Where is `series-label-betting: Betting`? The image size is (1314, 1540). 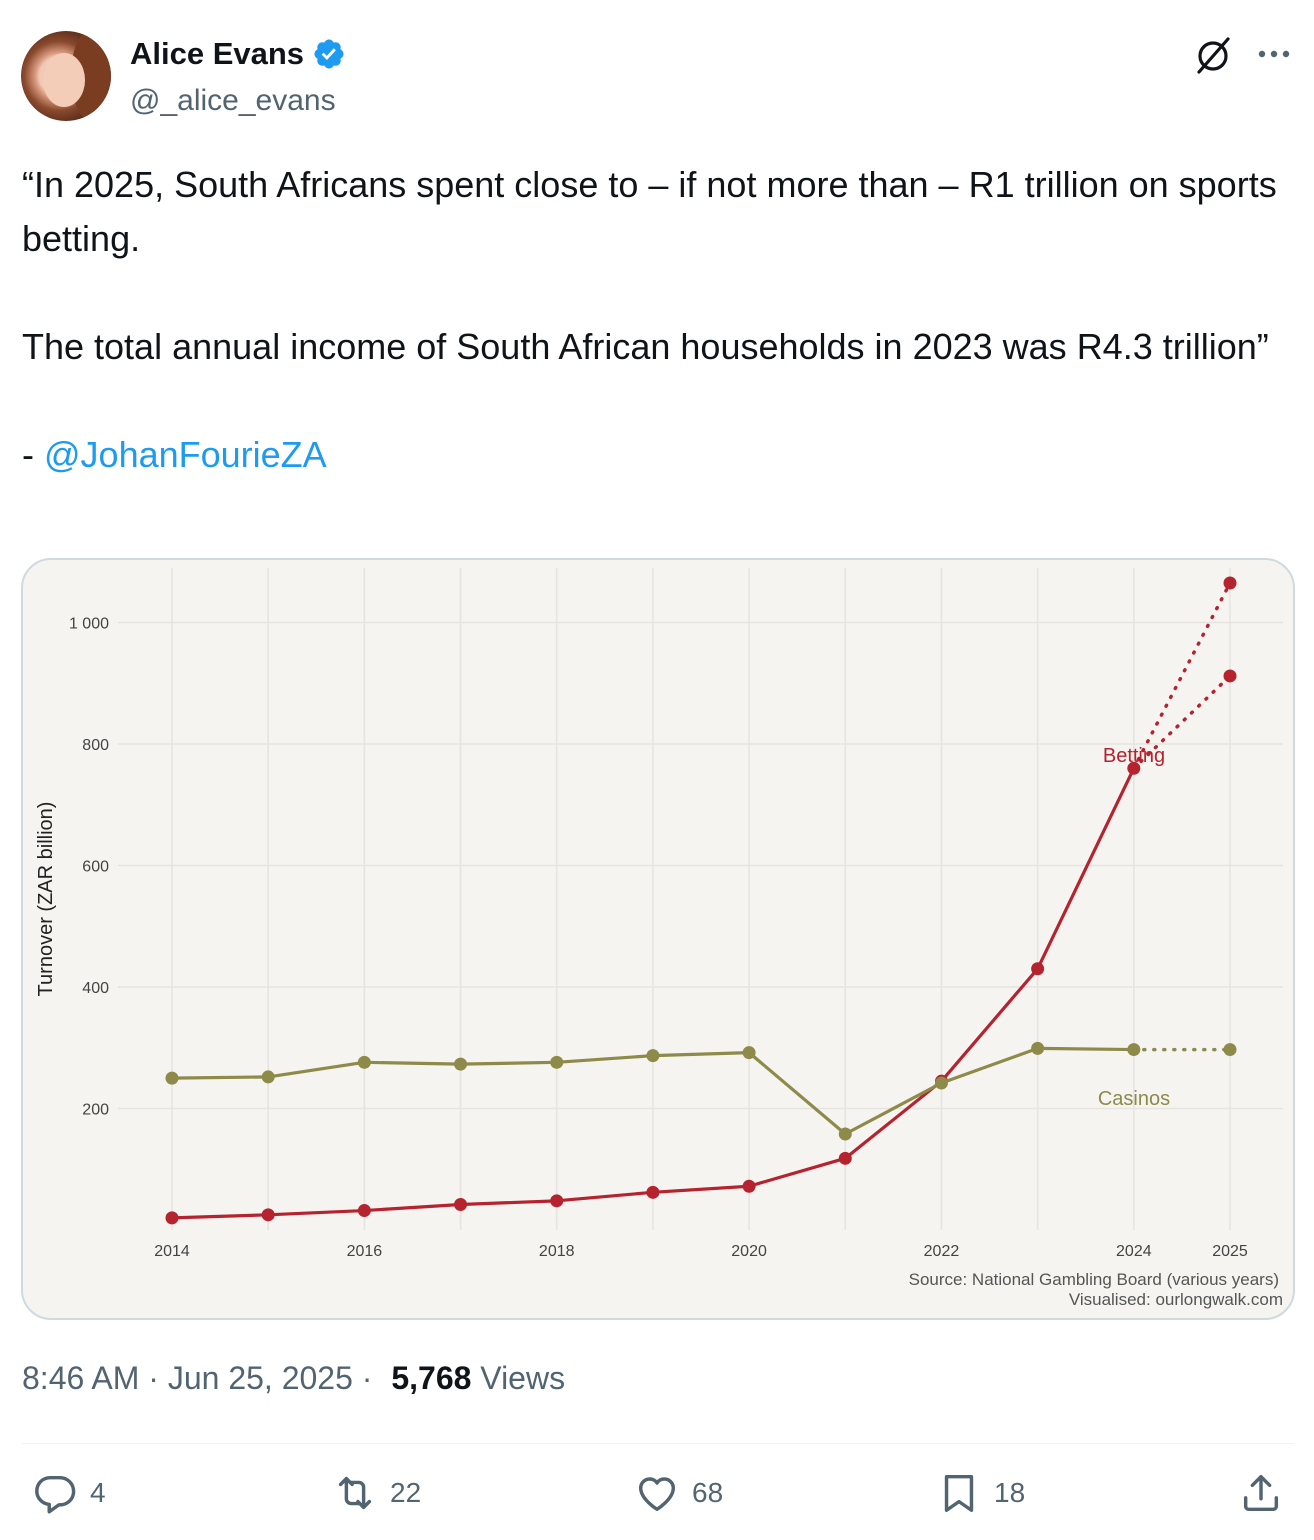 series-label-betting: Betting is located at coordinates (1134, 756).